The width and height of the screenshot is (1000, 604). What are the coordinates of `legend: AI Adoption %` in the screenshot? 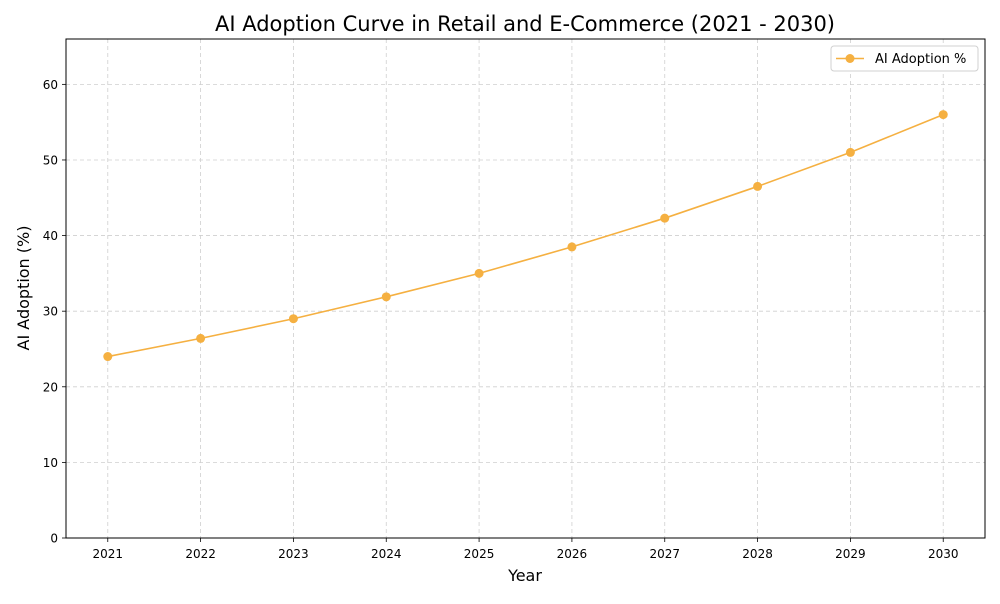 It's located at (904, 58).